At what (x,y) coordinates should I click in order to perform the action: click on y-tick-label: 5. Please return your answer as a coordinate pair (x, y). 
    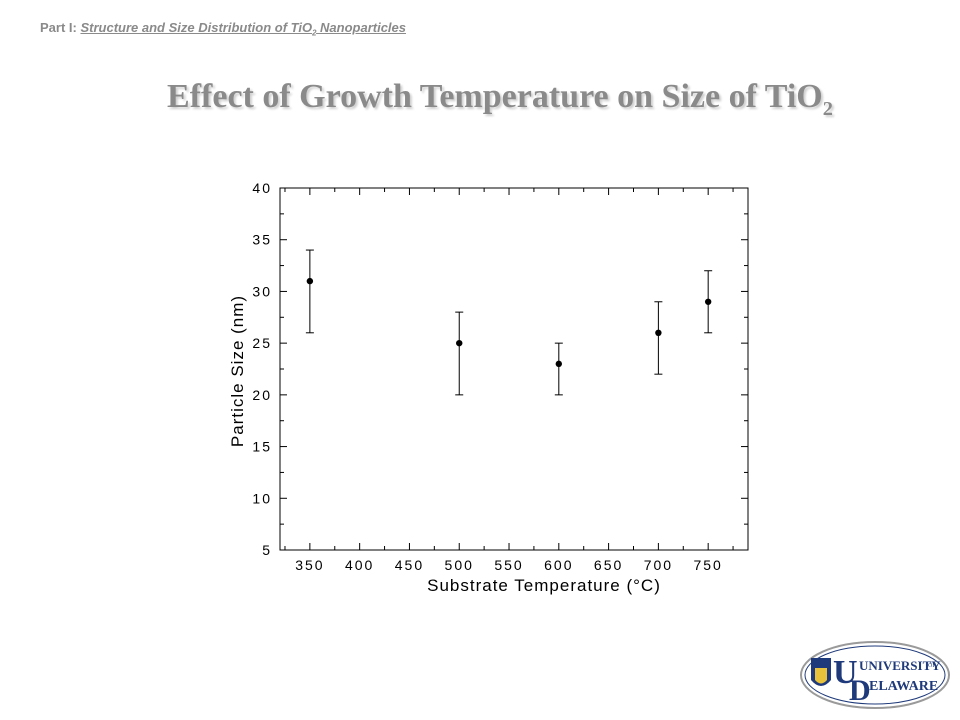
    Looking at the image, I should click on (267, 550).